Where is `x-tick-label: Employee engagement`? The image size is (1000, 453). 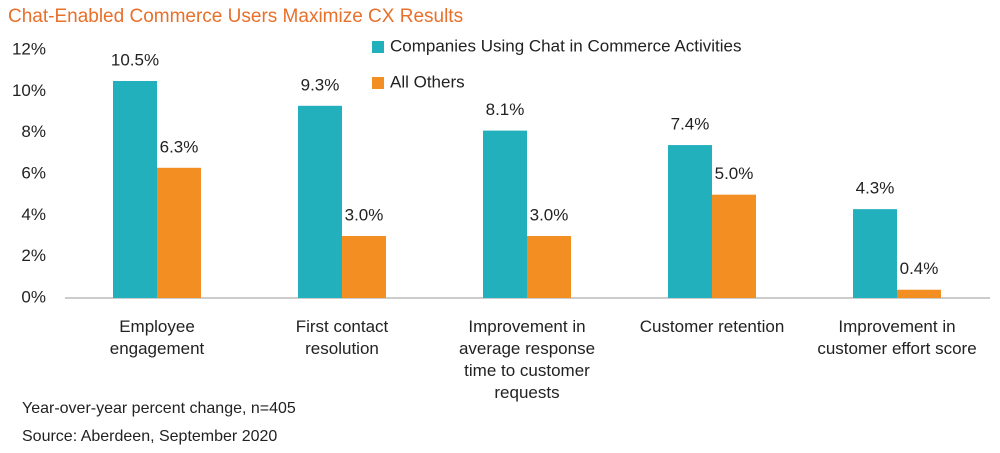 x-tick-label: Employee engagement is located at coordinates (157, 337).